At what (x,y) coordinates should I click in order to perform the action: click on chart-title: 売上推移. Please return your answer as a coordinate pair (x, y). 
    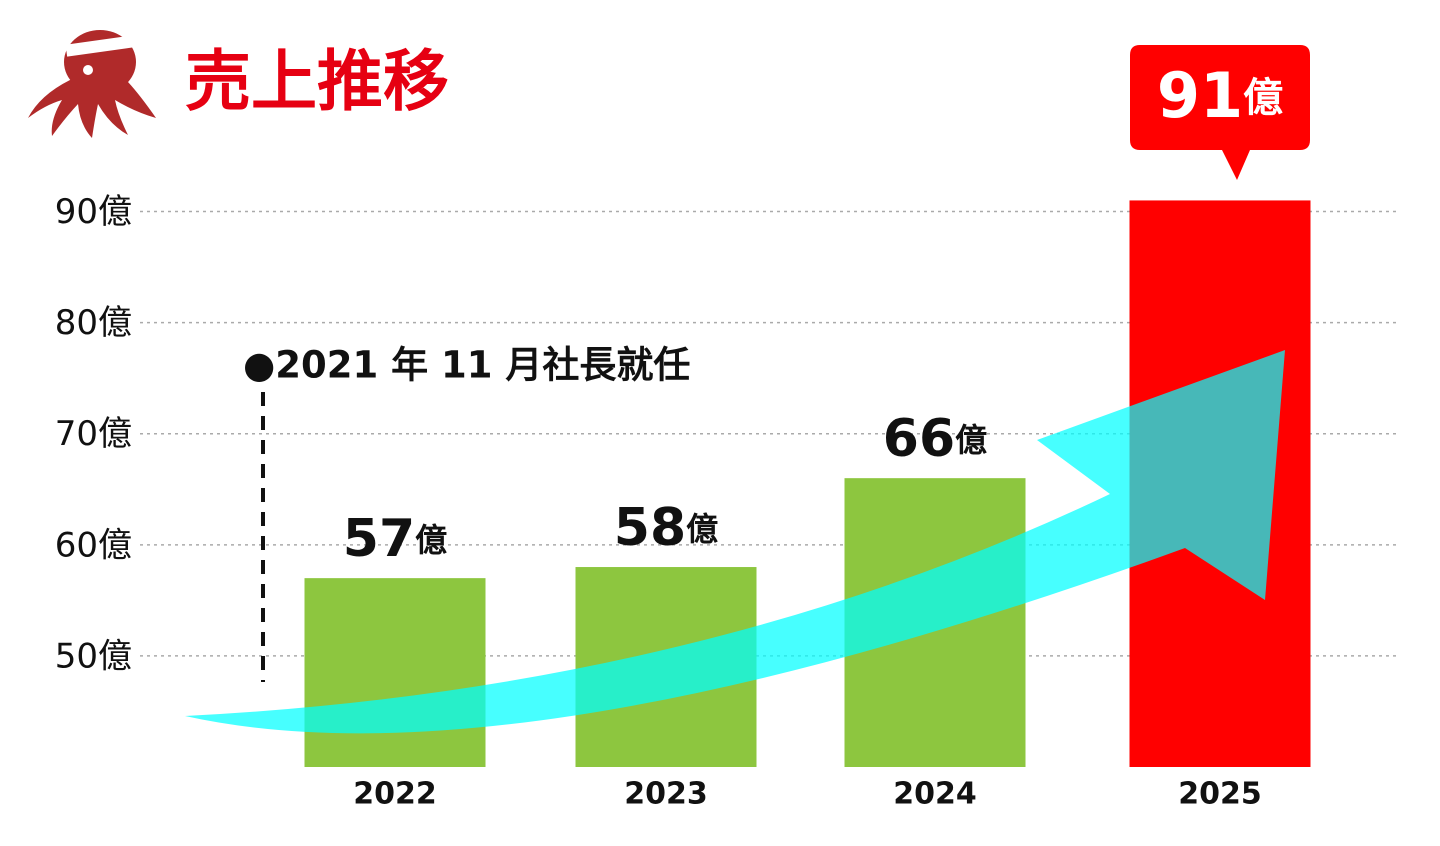
    Looking at the image, I should click on (317, 81).